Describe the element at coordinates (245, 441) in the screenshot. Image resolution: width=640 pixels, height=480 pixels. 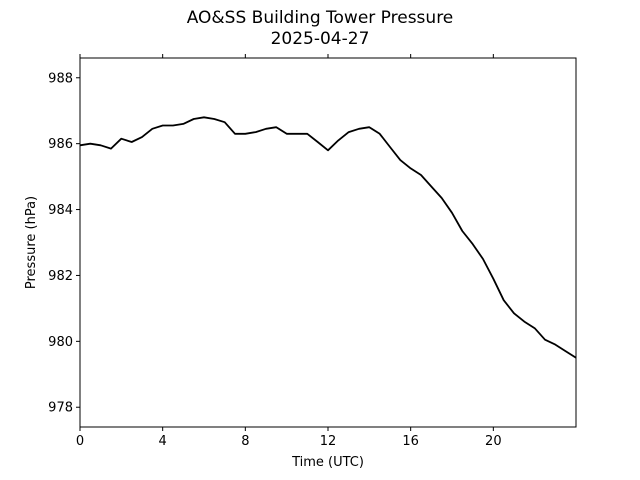
I see `x-tick-label: 8` at that location.